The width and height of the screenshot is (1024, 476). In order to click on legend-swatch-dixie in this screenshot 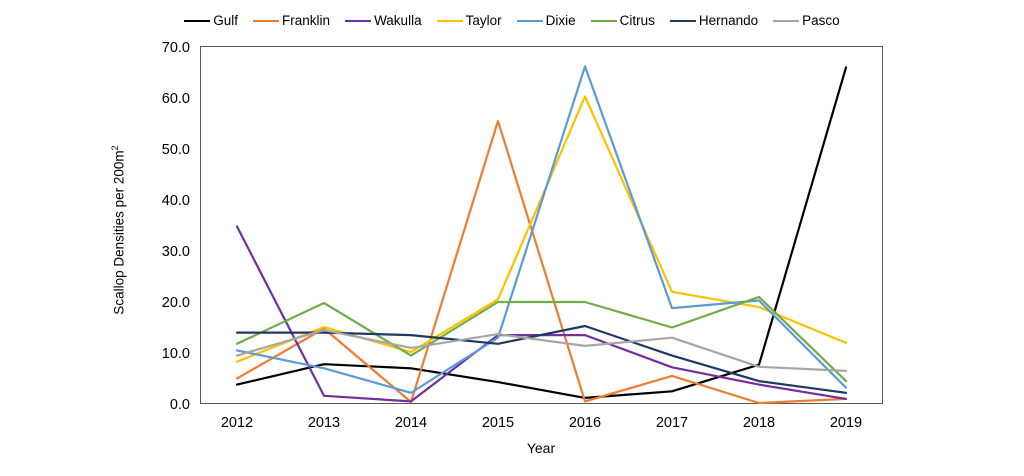, I will do `click(529, 21)`.